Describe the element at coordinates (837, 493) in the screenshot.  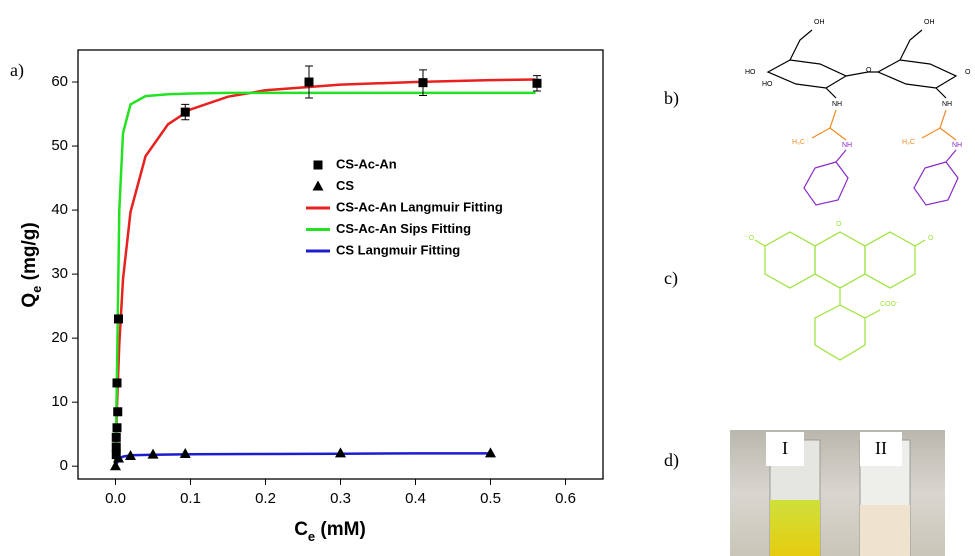
I see `photo: I II` at that location.